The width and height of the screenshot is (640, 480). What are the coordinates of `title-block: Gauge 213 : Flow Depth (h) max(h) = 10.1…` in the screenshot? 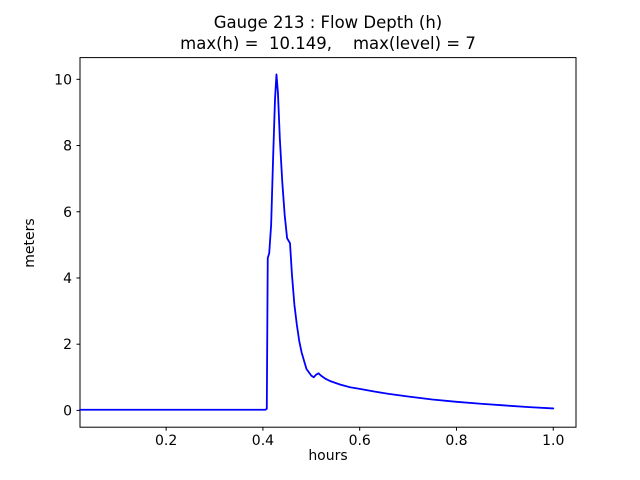 It's located at (328, 33).